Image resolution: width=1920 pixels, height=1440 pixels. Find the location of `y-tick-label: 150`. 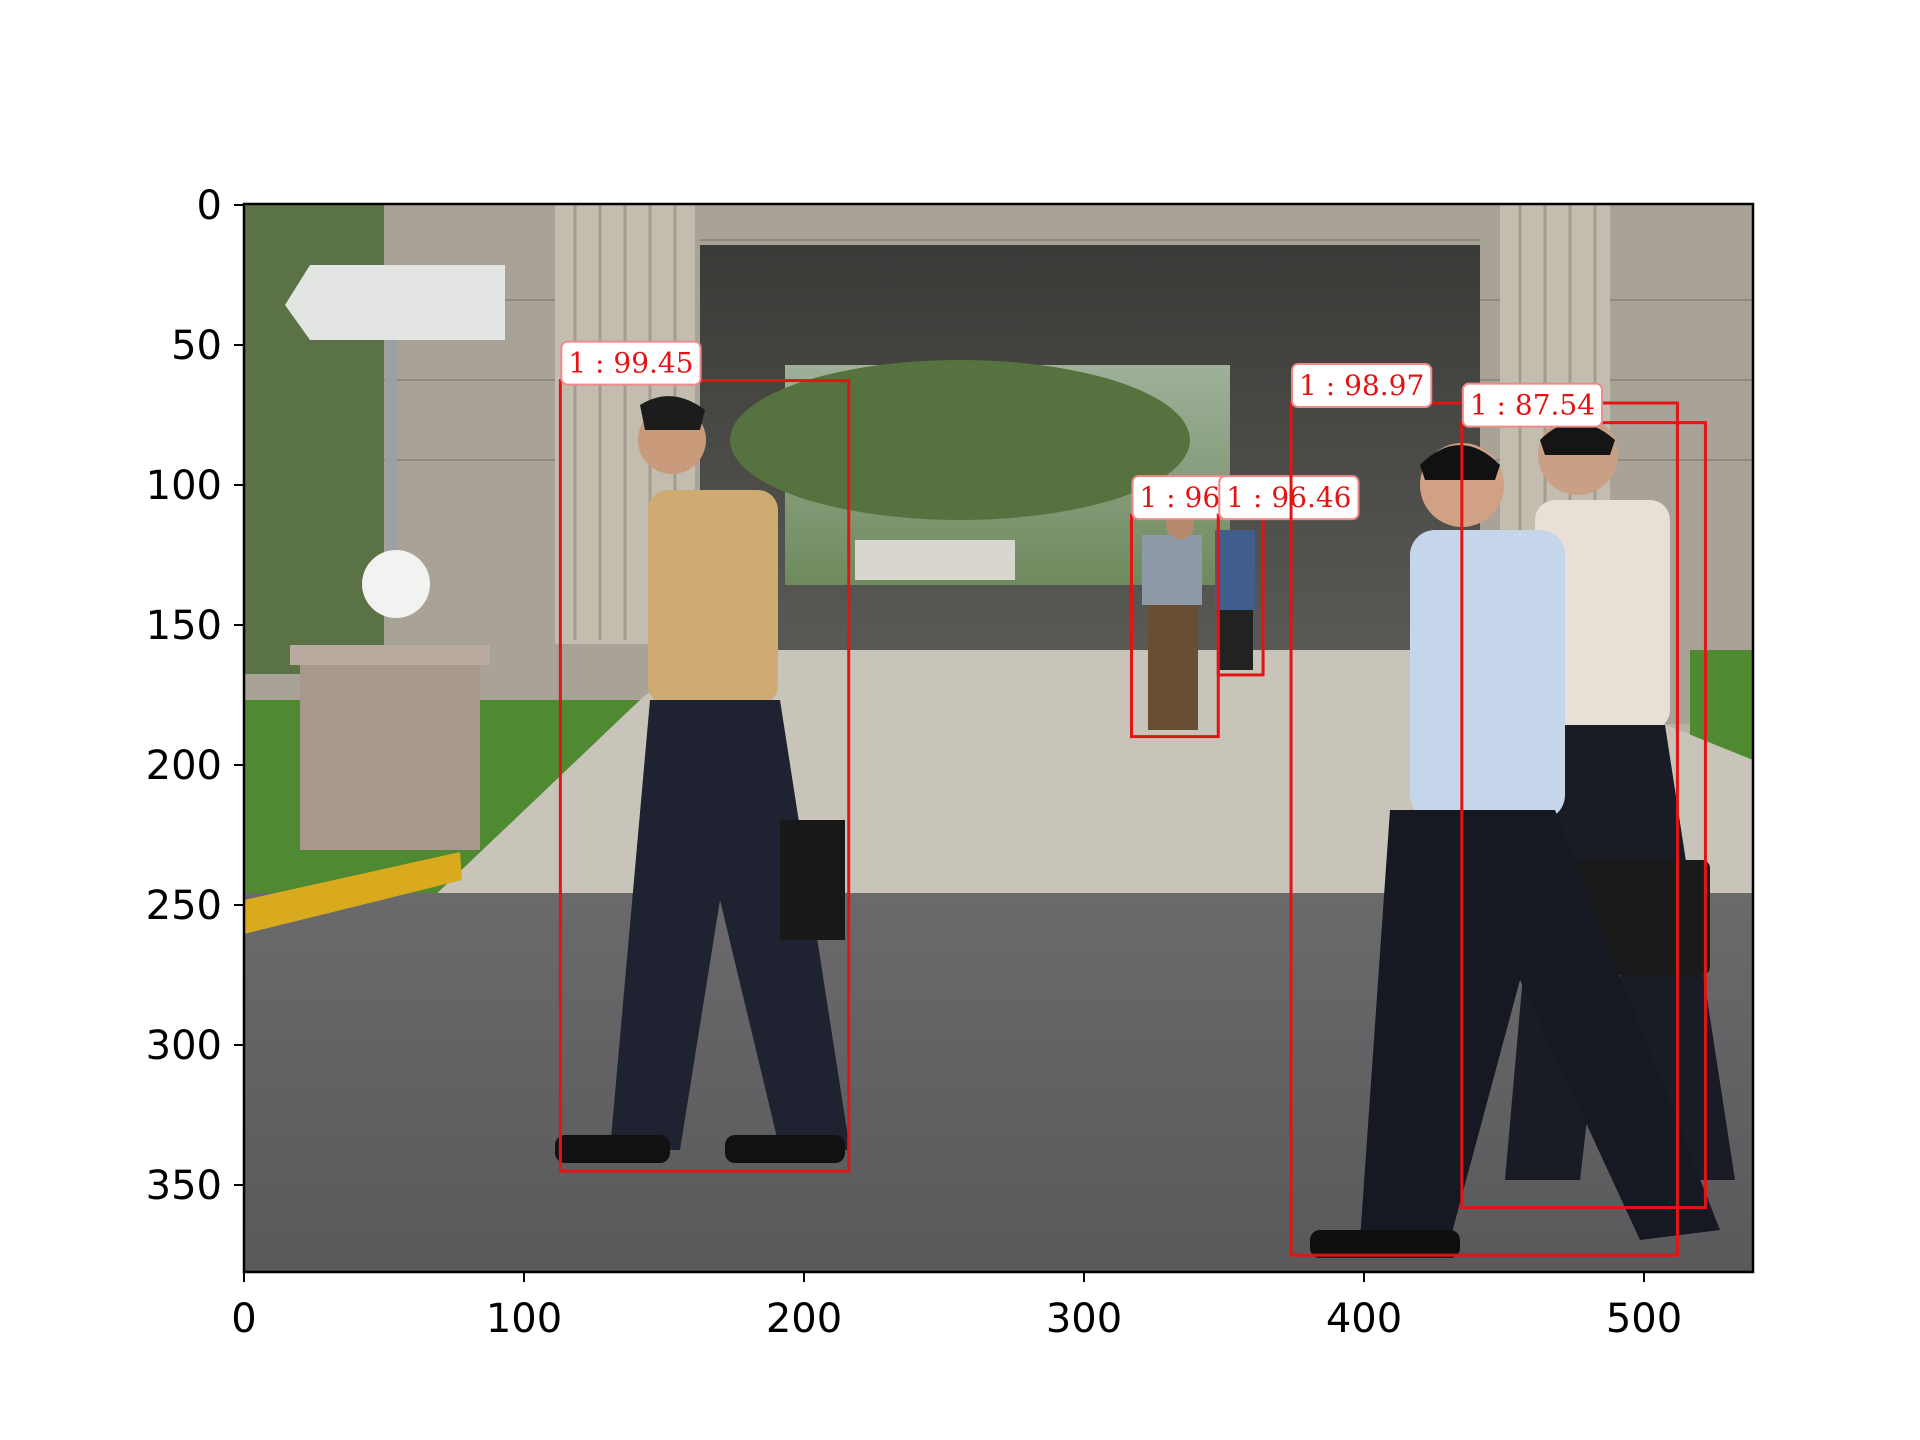

y-tick-label: 150 is located at coordinates (184, 626).